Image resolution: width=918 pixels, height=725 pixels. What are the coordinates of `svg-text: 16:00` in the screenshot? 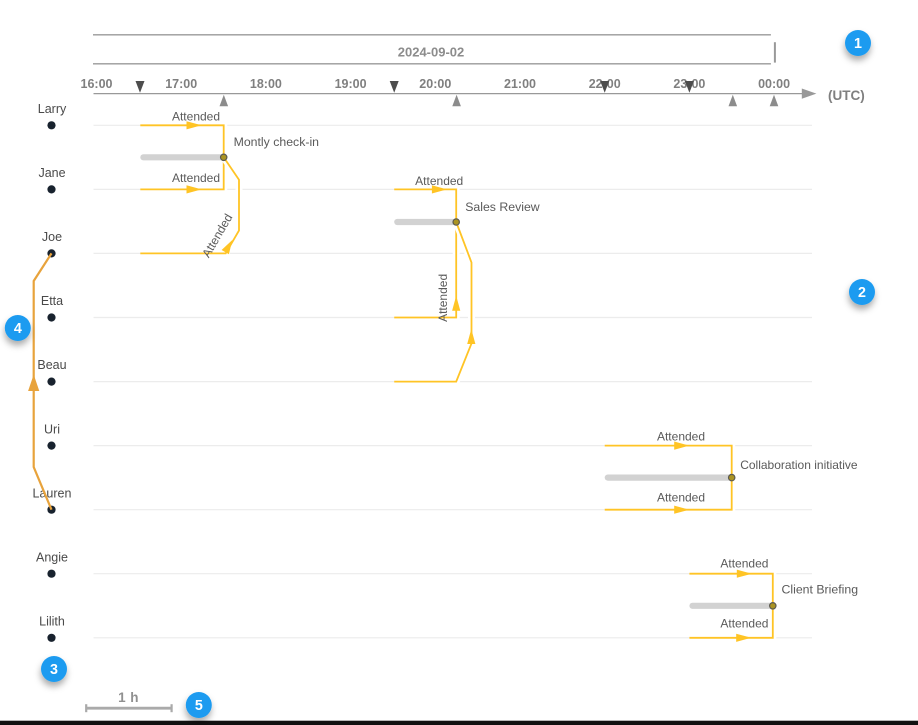 It's located at (97, 84).